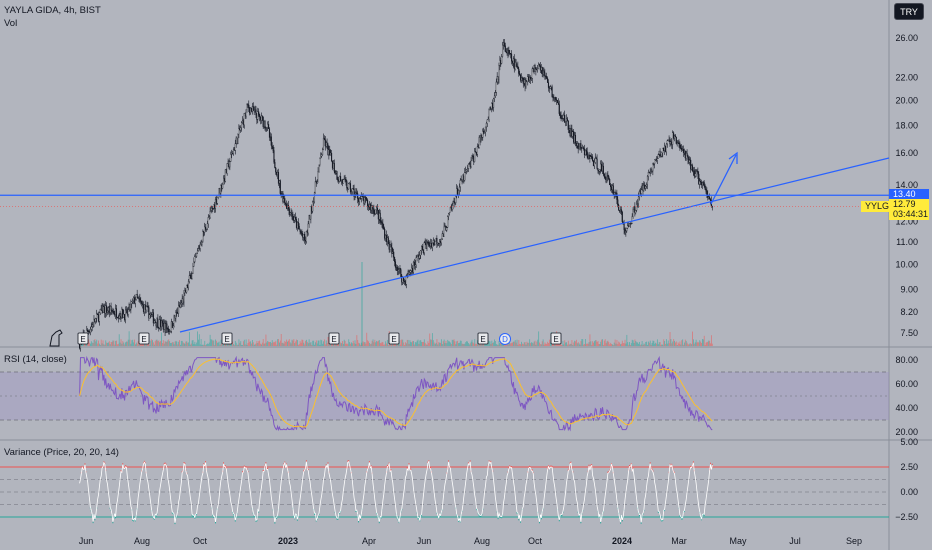 The width and height of the screenshot is (932, 550). Describe the element at coordinates (854, 541) in the screenshot. I see `time-tick-label: Sep` at that location.